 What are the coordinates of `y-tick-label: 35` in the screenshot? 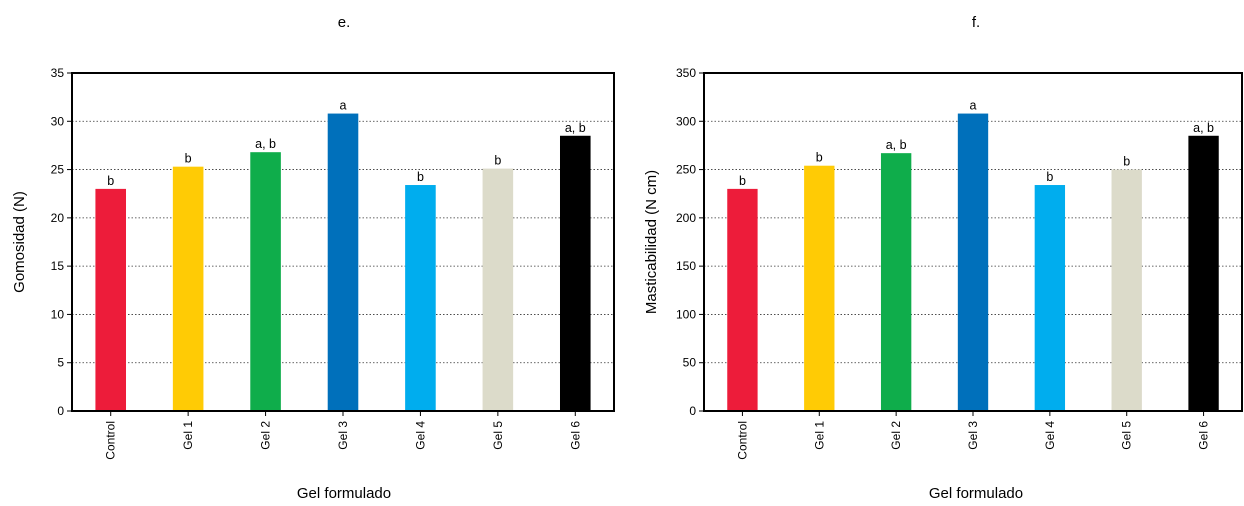 It's located at (58, 73).